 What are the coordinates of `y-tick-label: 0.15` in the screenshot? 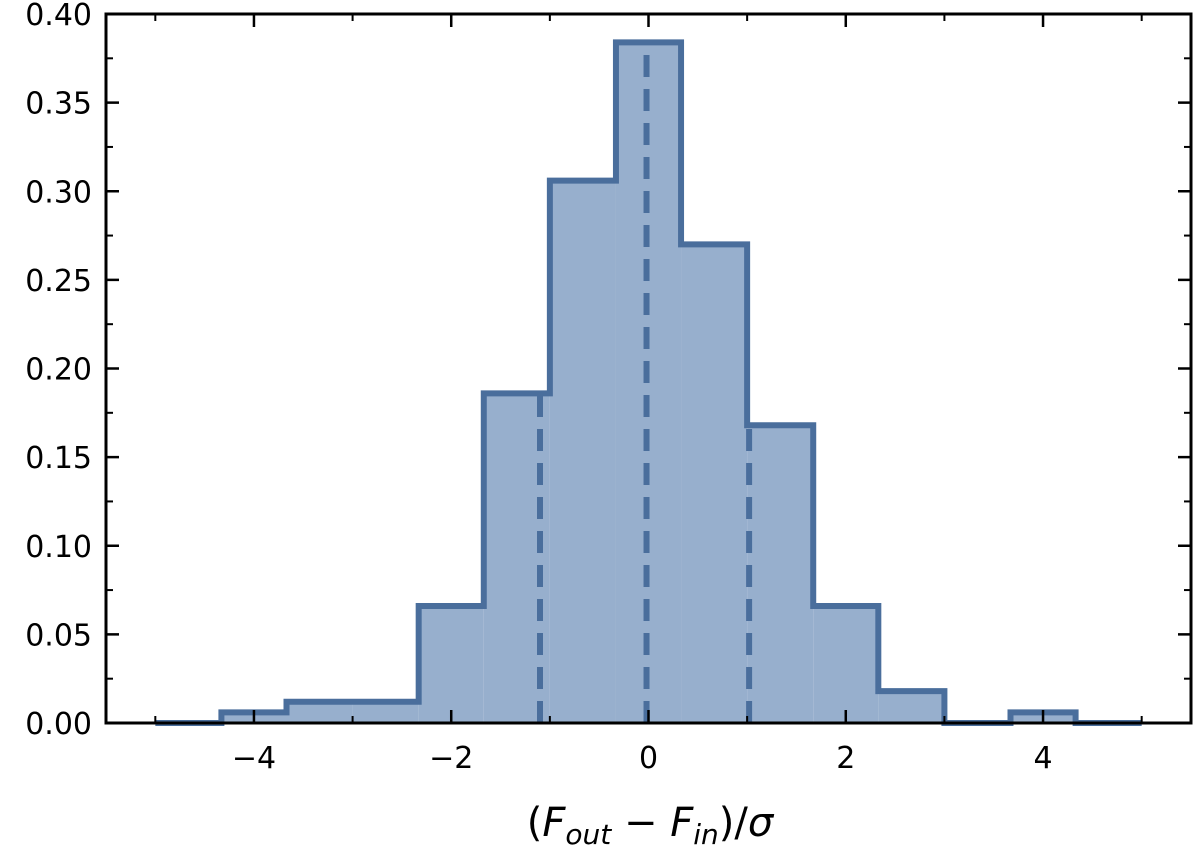 It's located at (58, 458).